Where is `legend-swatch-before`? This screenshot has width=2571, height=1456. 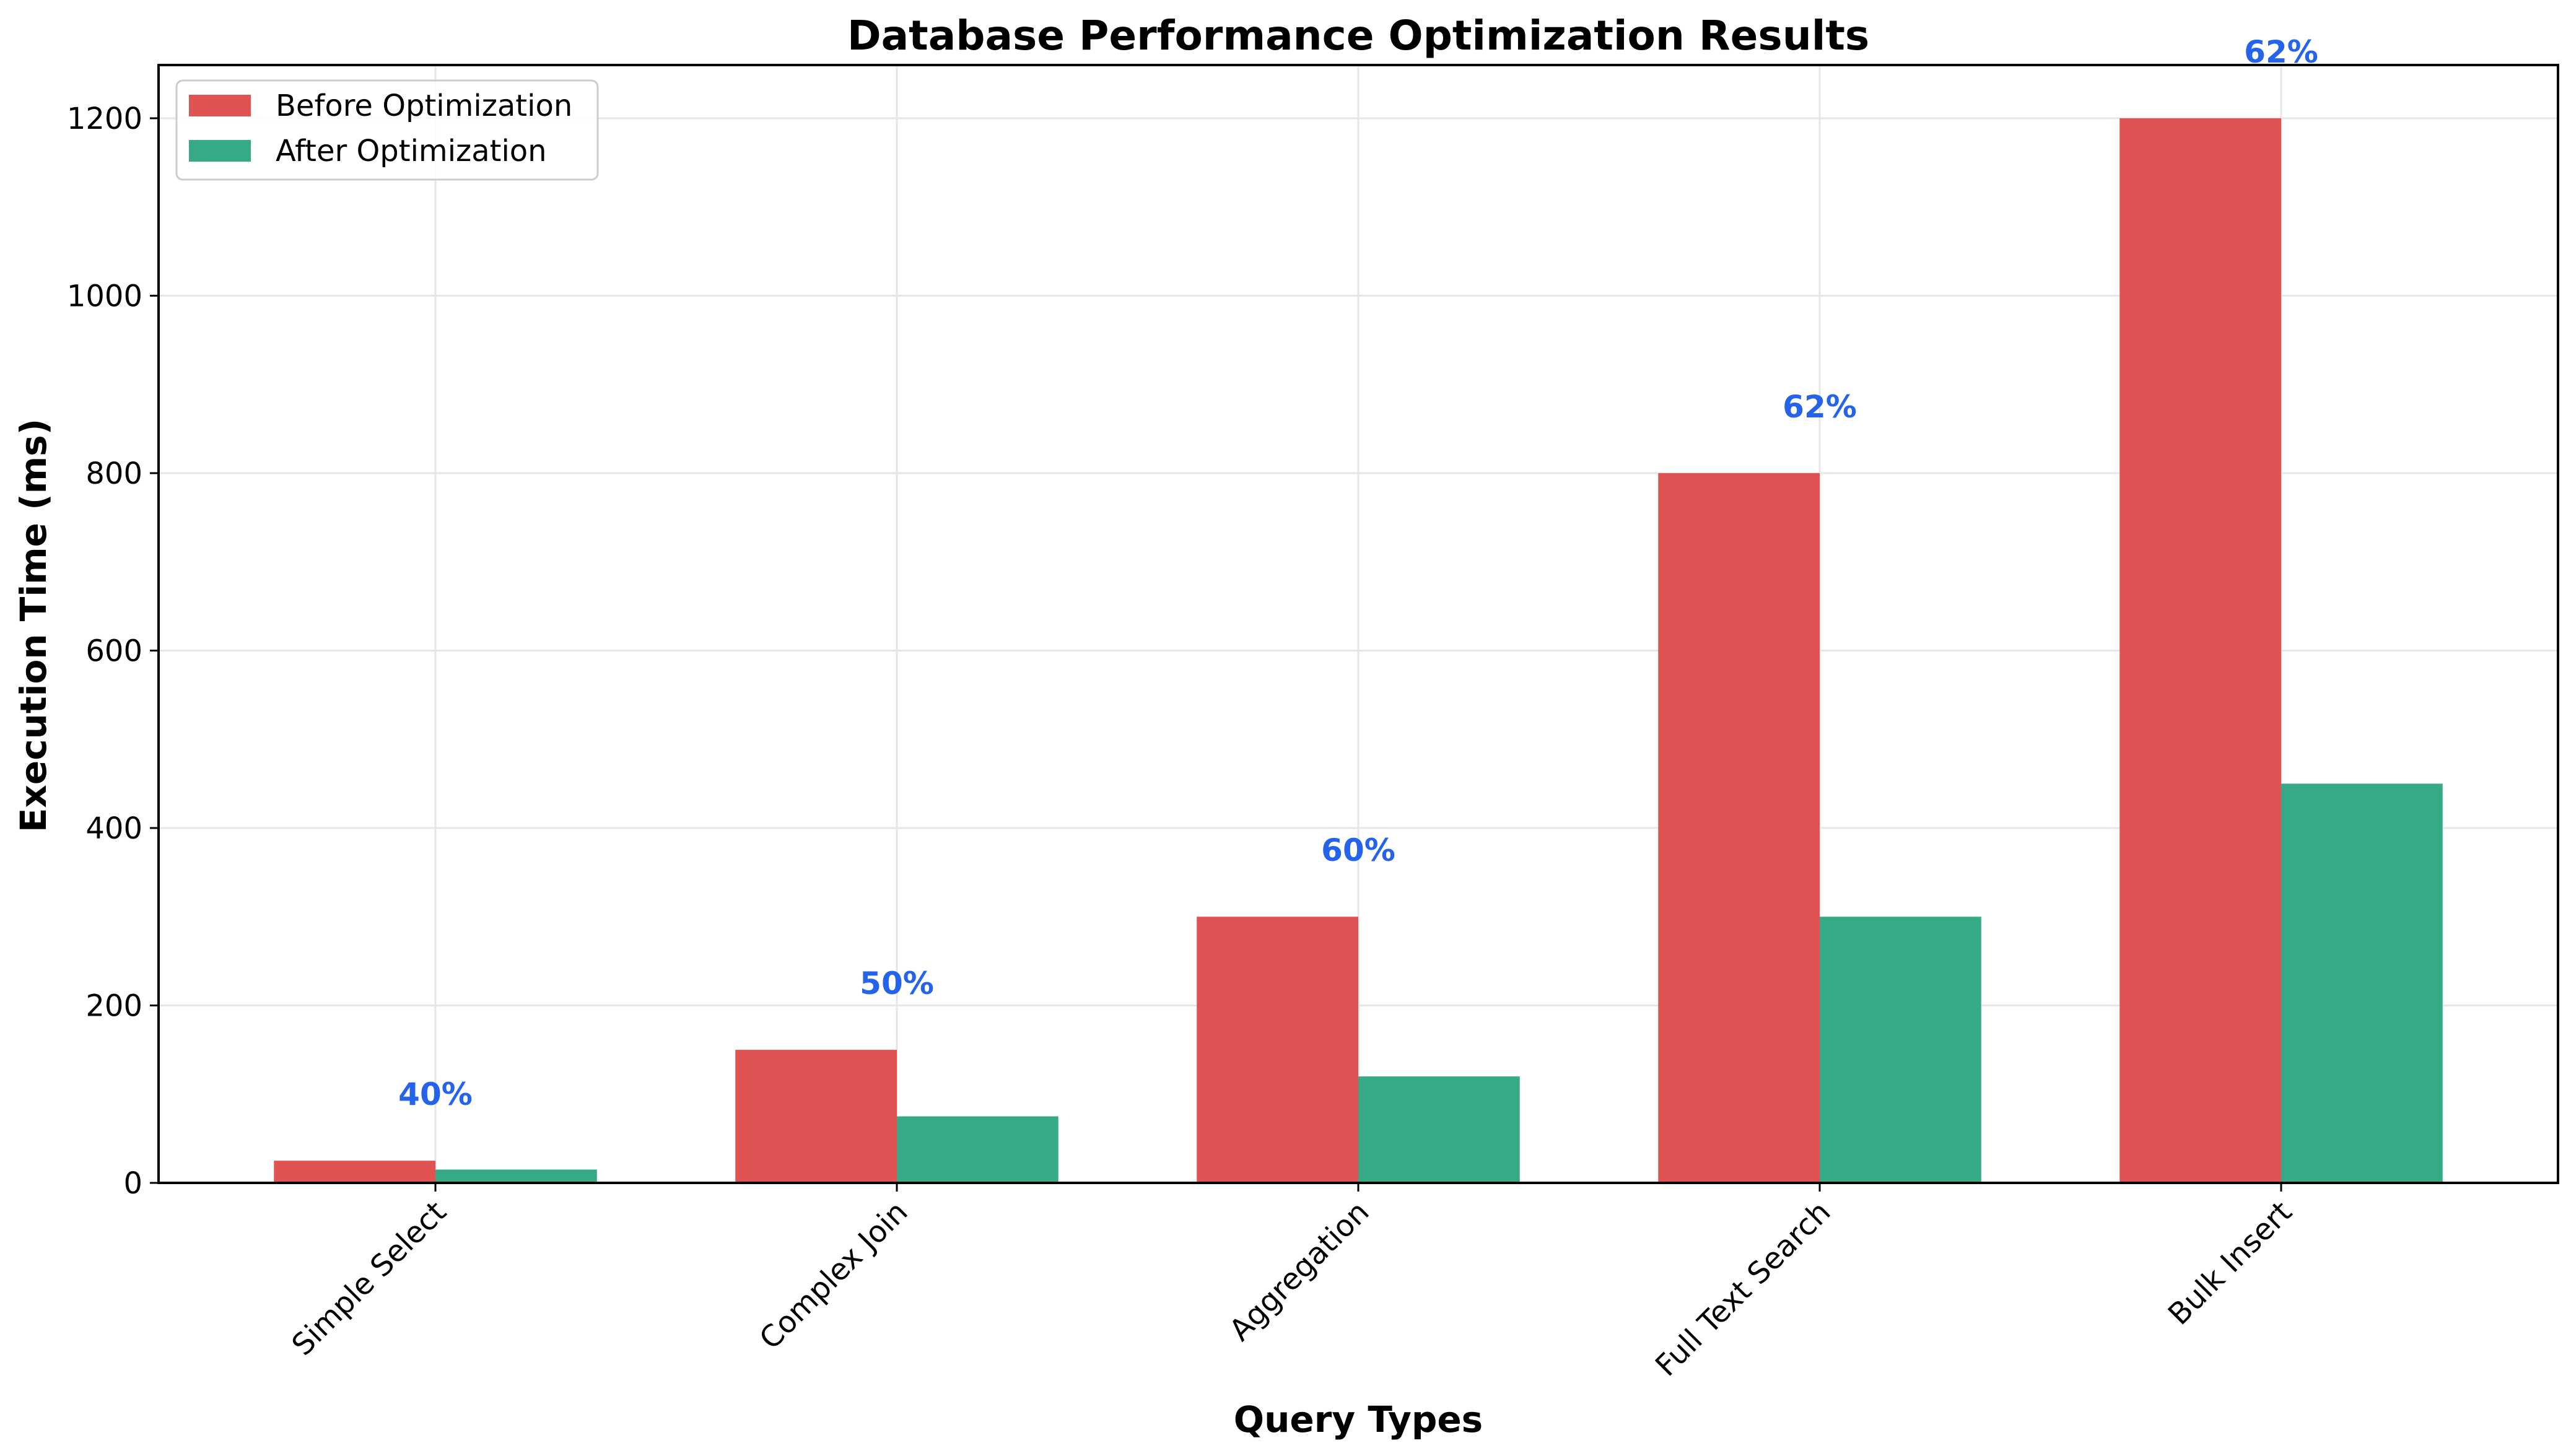 legend-swatch-before is located at coordinates (220, 106).